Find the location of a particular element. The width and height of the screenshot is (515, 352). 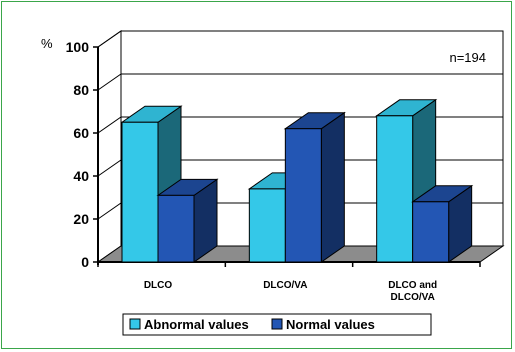

x-category-label: DLCO/VA is located at coordinates (285, 285).